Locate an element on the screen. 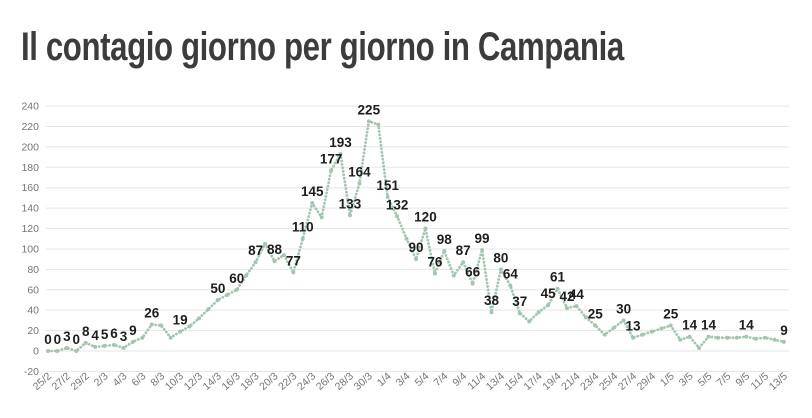 This screenshot has width=812, height=418. x-tick-label: 30/3 is located at coordinates (363, 381).